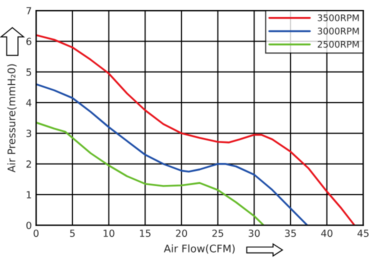  I want to click on y-tick-label: 5, so click(29, 72).